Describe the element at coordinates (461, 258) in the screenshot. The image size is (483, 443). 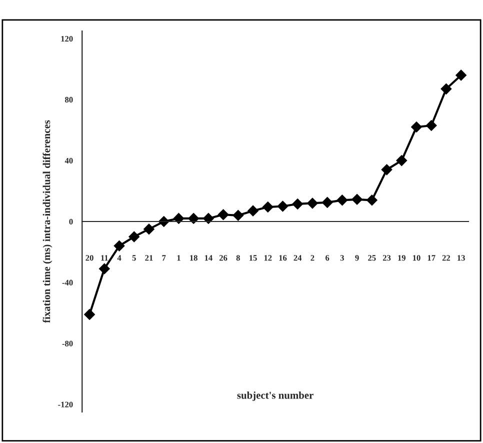
I see `x-tick-label: 13` at that location.